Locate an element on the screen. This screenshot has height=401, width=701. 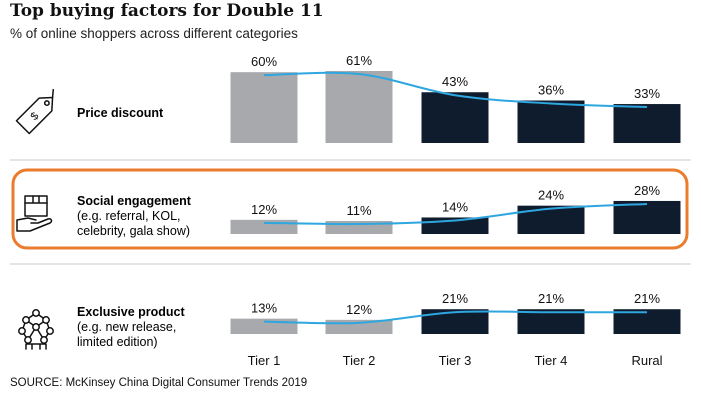
row-label: Price discount is located at coordinates (120, 113).